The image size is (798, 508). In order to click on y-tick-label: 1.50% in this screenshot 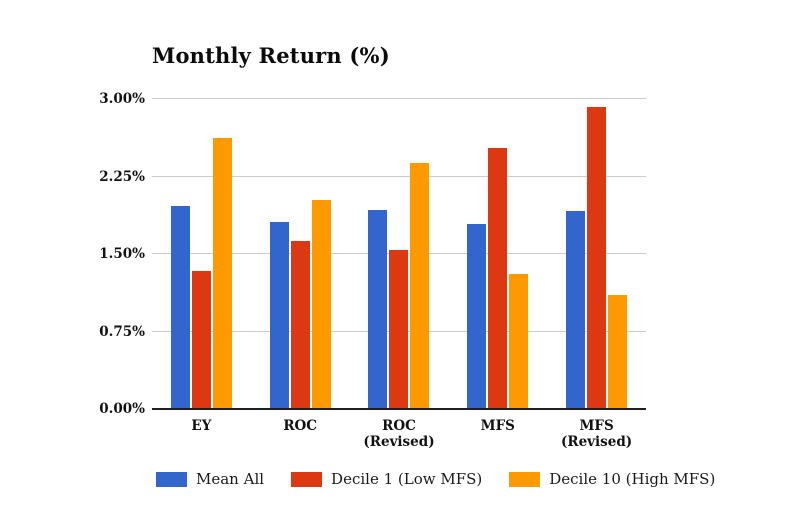, I will do `click(122, 254)`.